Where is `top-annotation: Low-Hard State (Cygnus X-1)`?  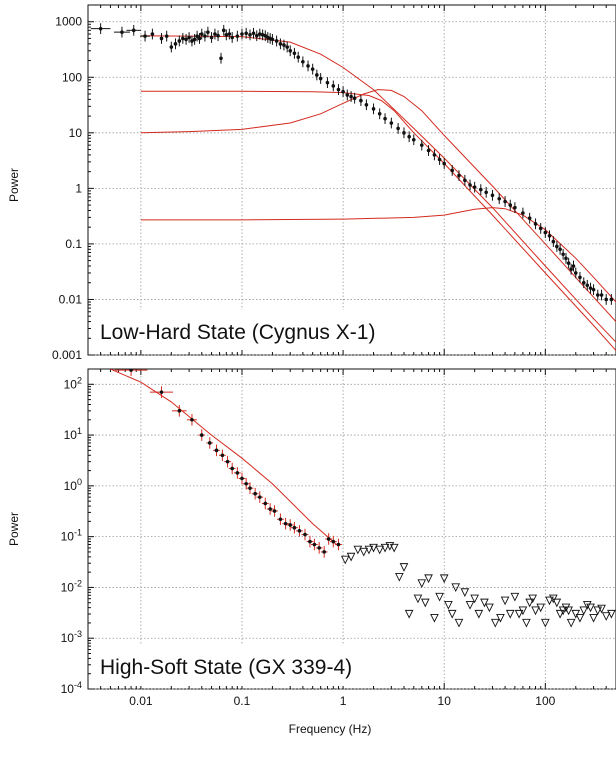
top-annotation: Low-Hard State (Cygnus X-1) is located at coordinates (237, 332).